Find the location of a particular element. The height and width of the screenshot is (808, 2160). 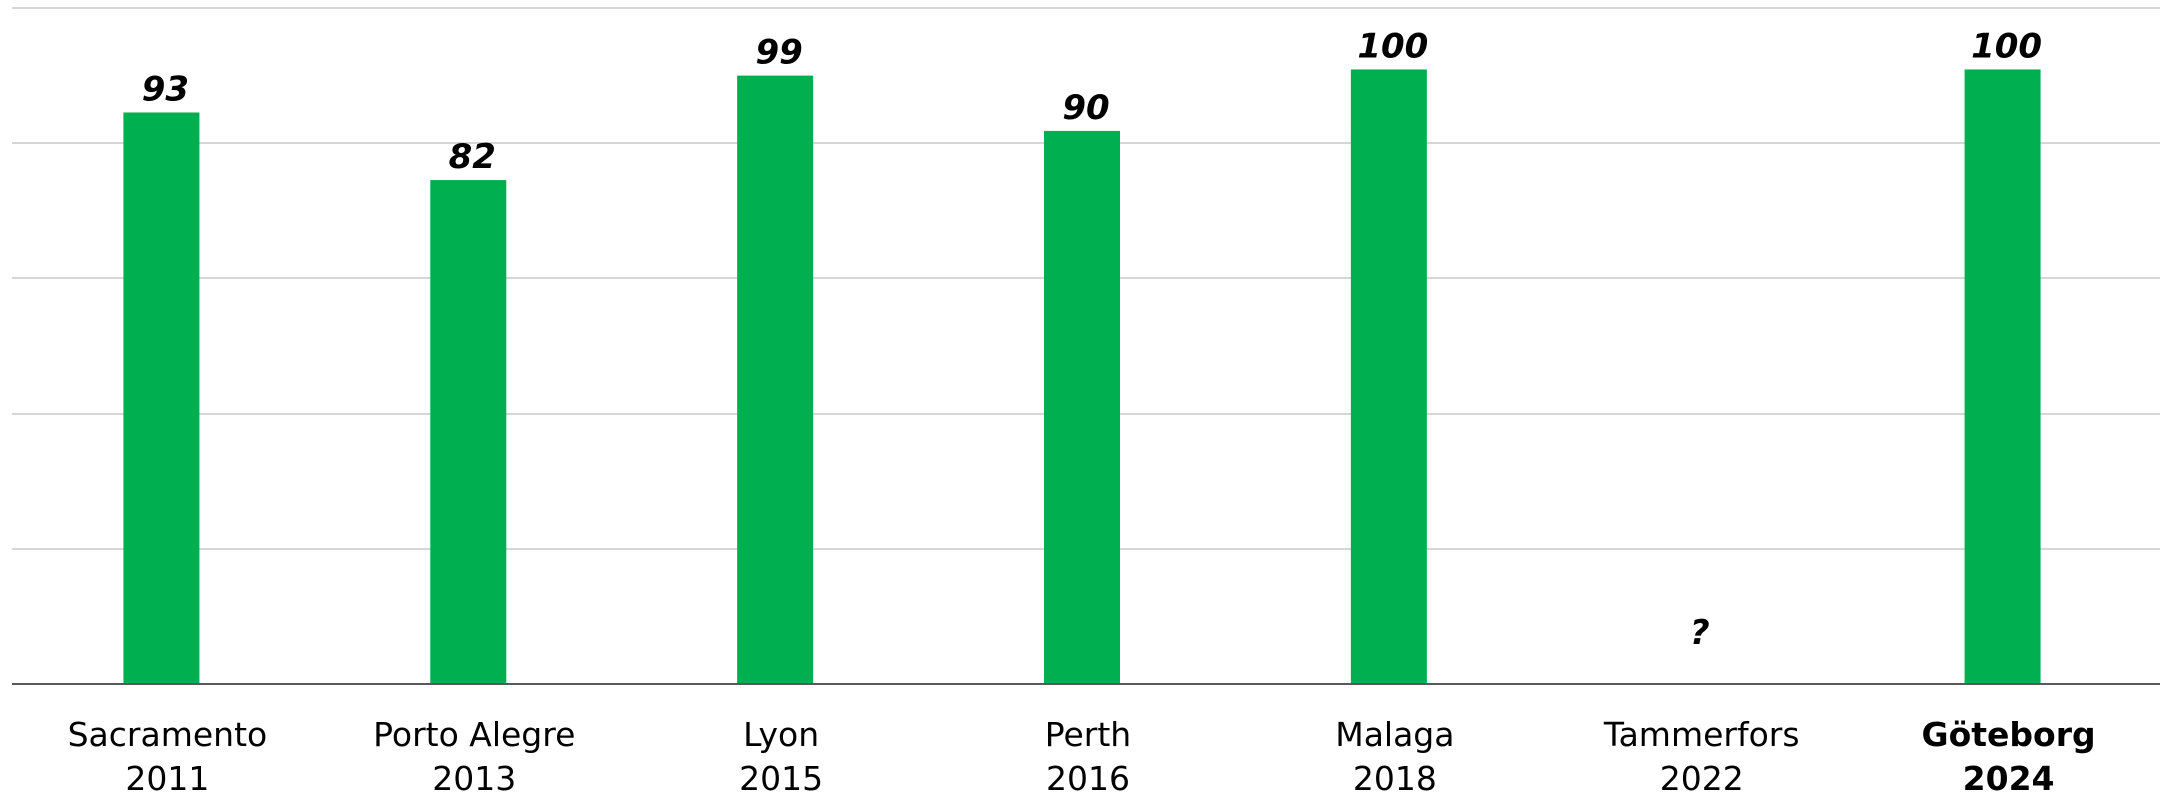

bar-lyon is located at coordinates (775, 380).